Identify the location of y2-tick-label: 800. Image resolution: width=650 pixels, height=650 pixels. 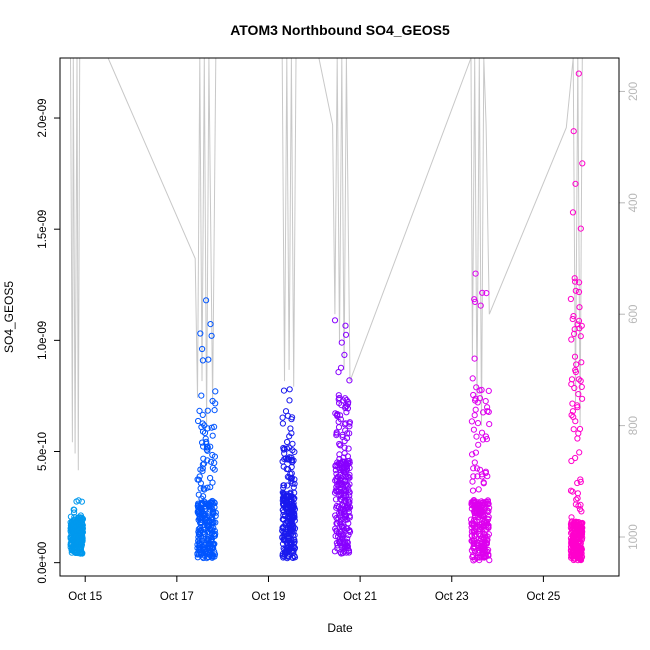
(634, 425).